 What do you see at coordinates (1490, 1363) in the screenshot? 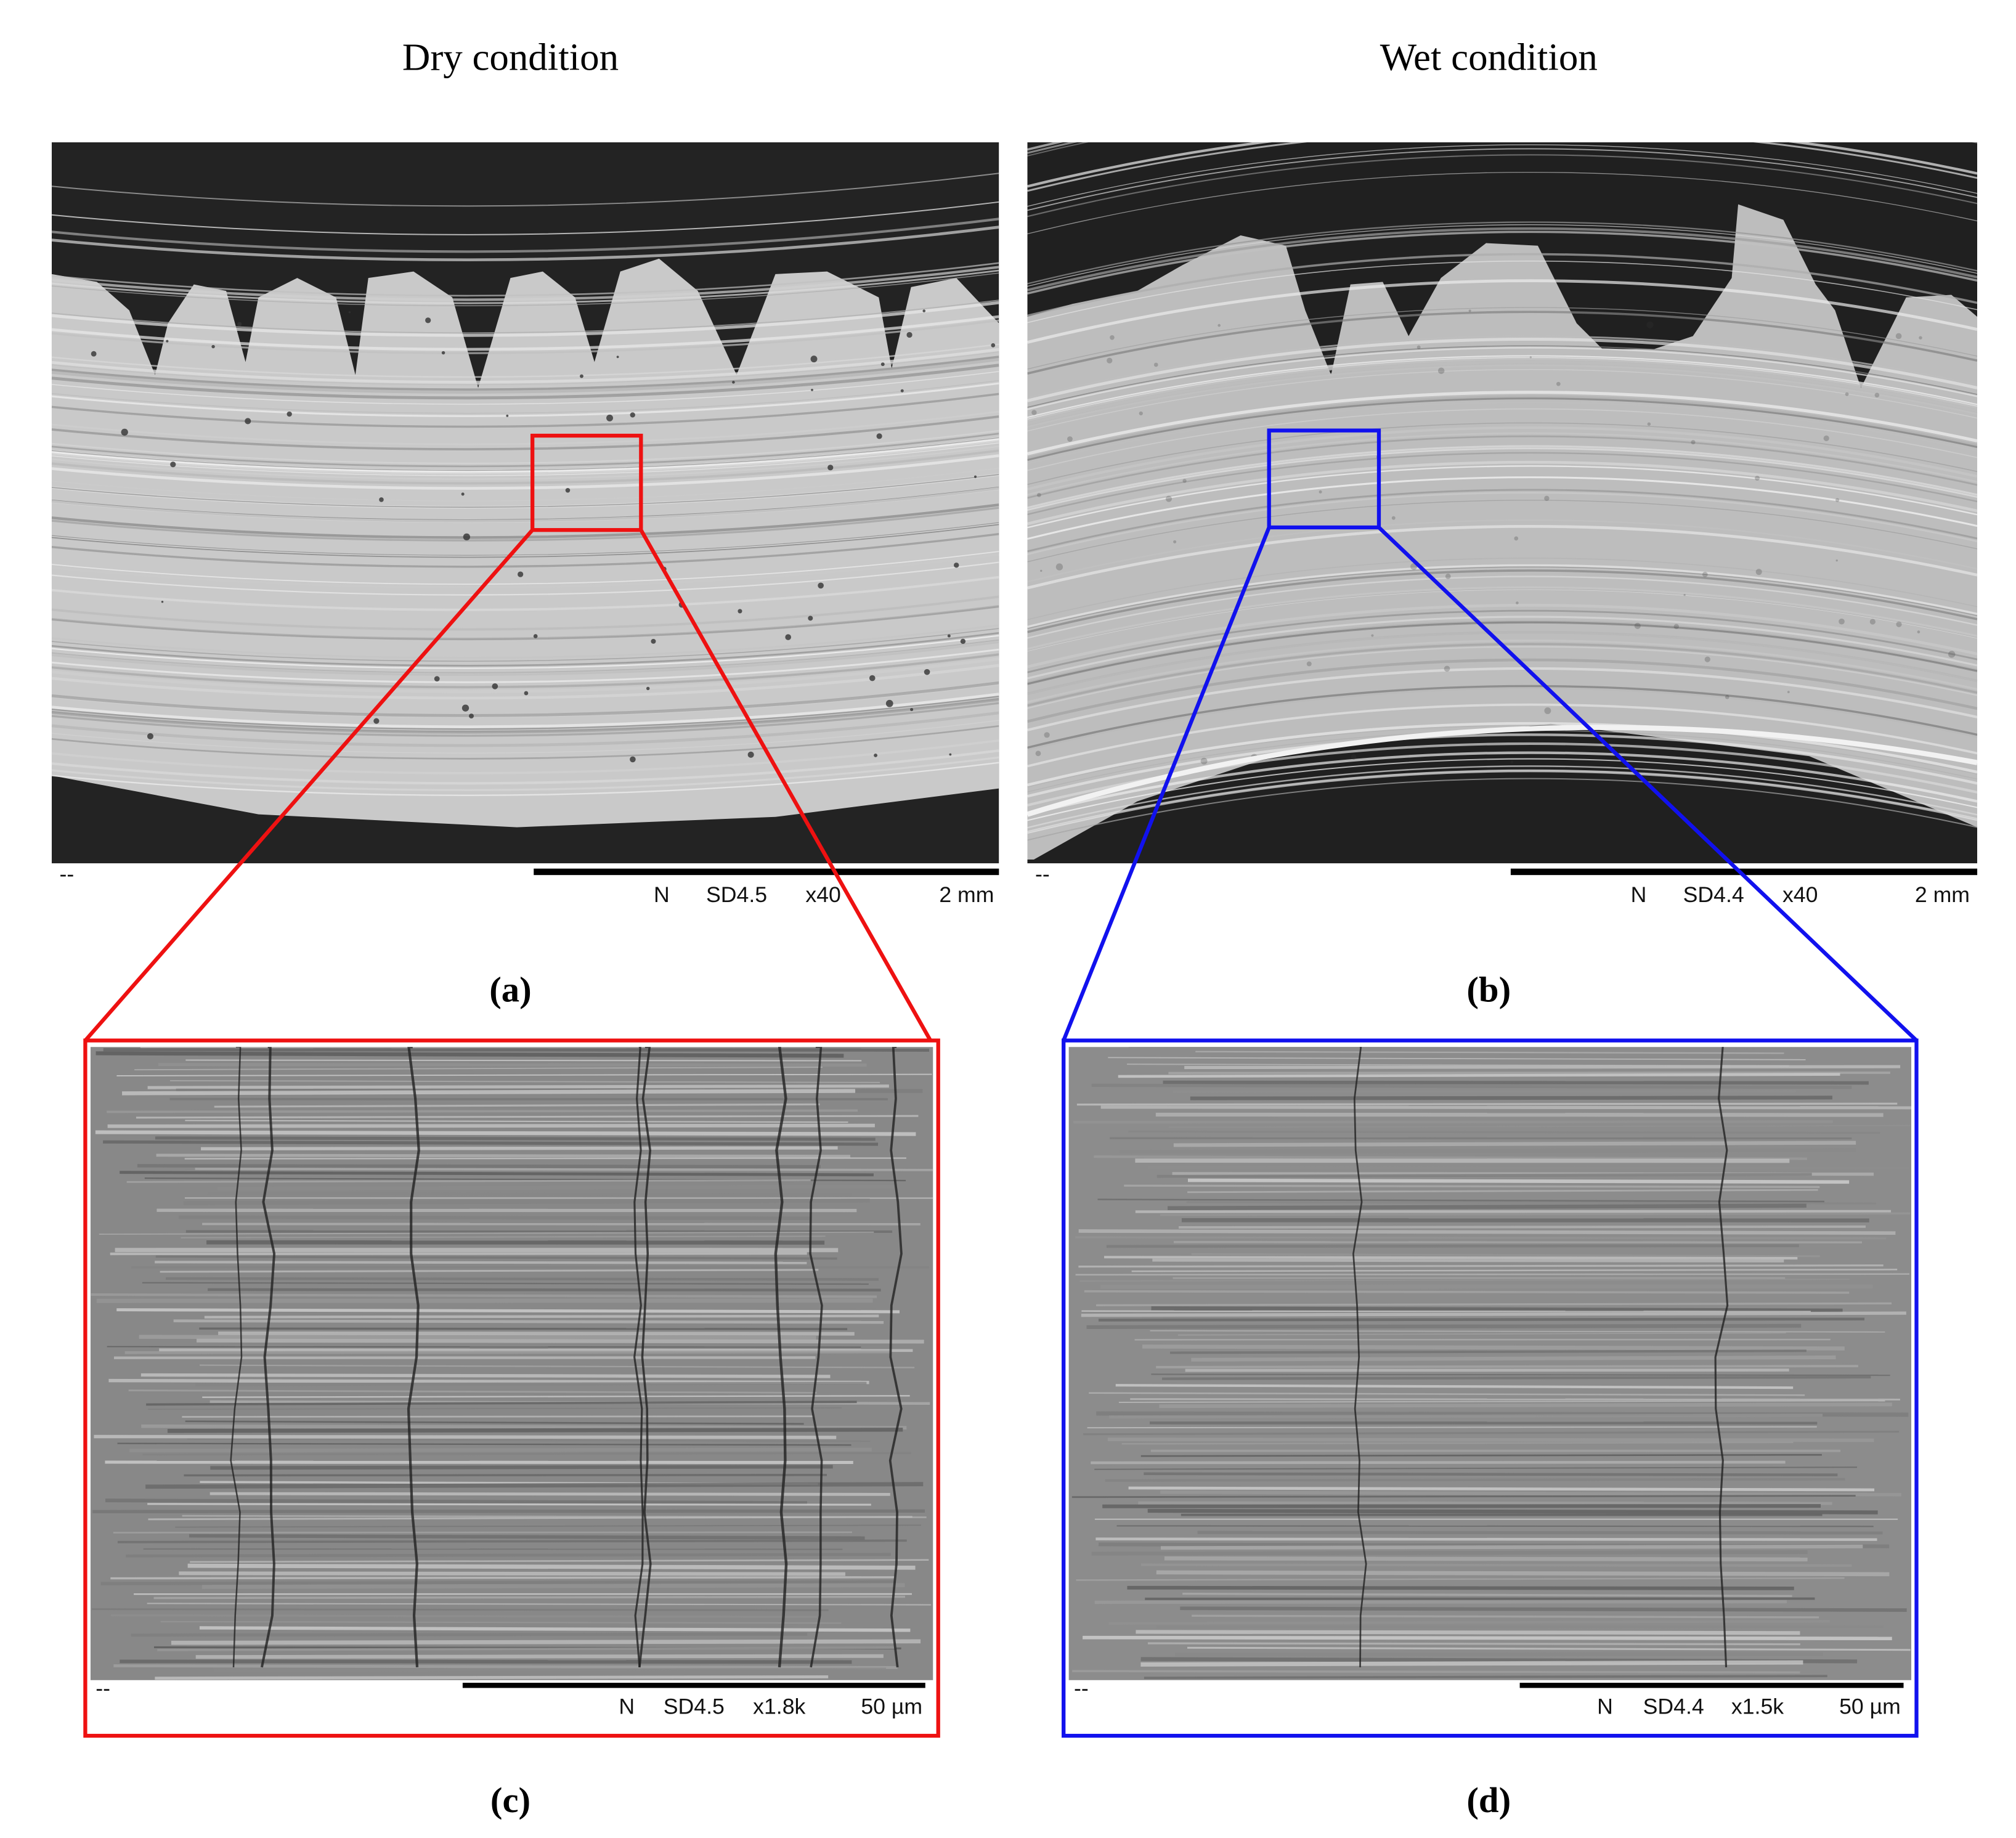
I see `sem-image-d` at bounding box center [1490, 1363].